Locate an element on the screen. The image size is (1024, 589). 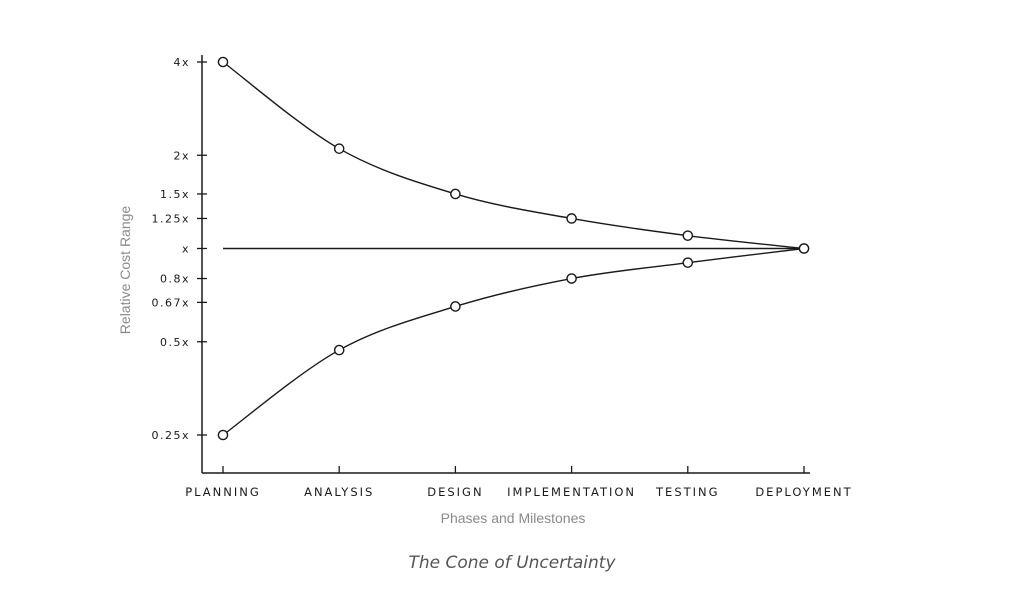
chart-caption: The Cone of Uncertainty is located at coordinates (512, 563).